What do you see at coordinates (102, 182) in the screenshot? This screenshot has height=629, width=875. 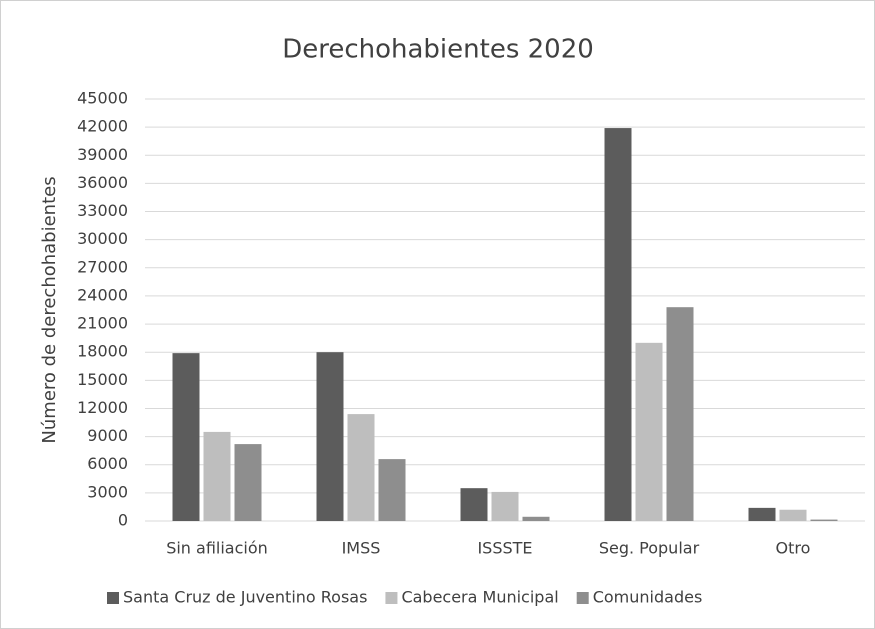 I see `y-tick-label: 36000` at bounding box center [102, 182].